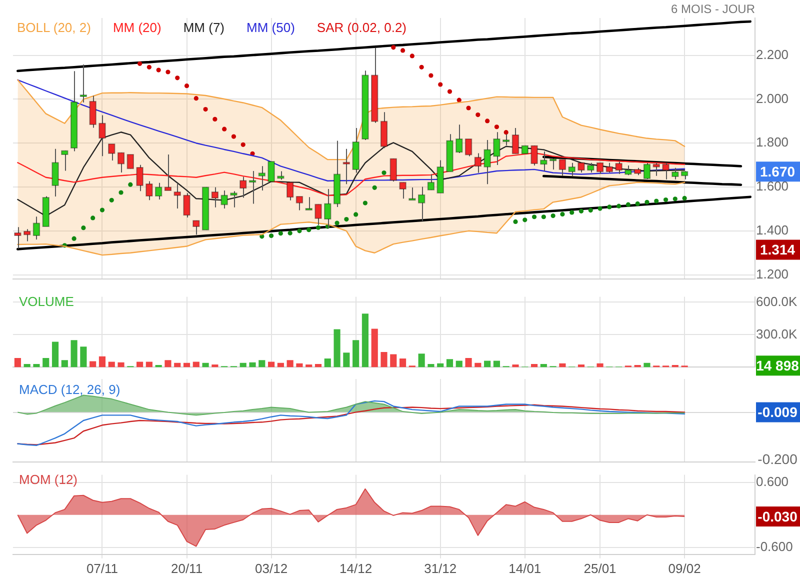  I want to click on x-tick-label: 09/02, so click(684, 568).